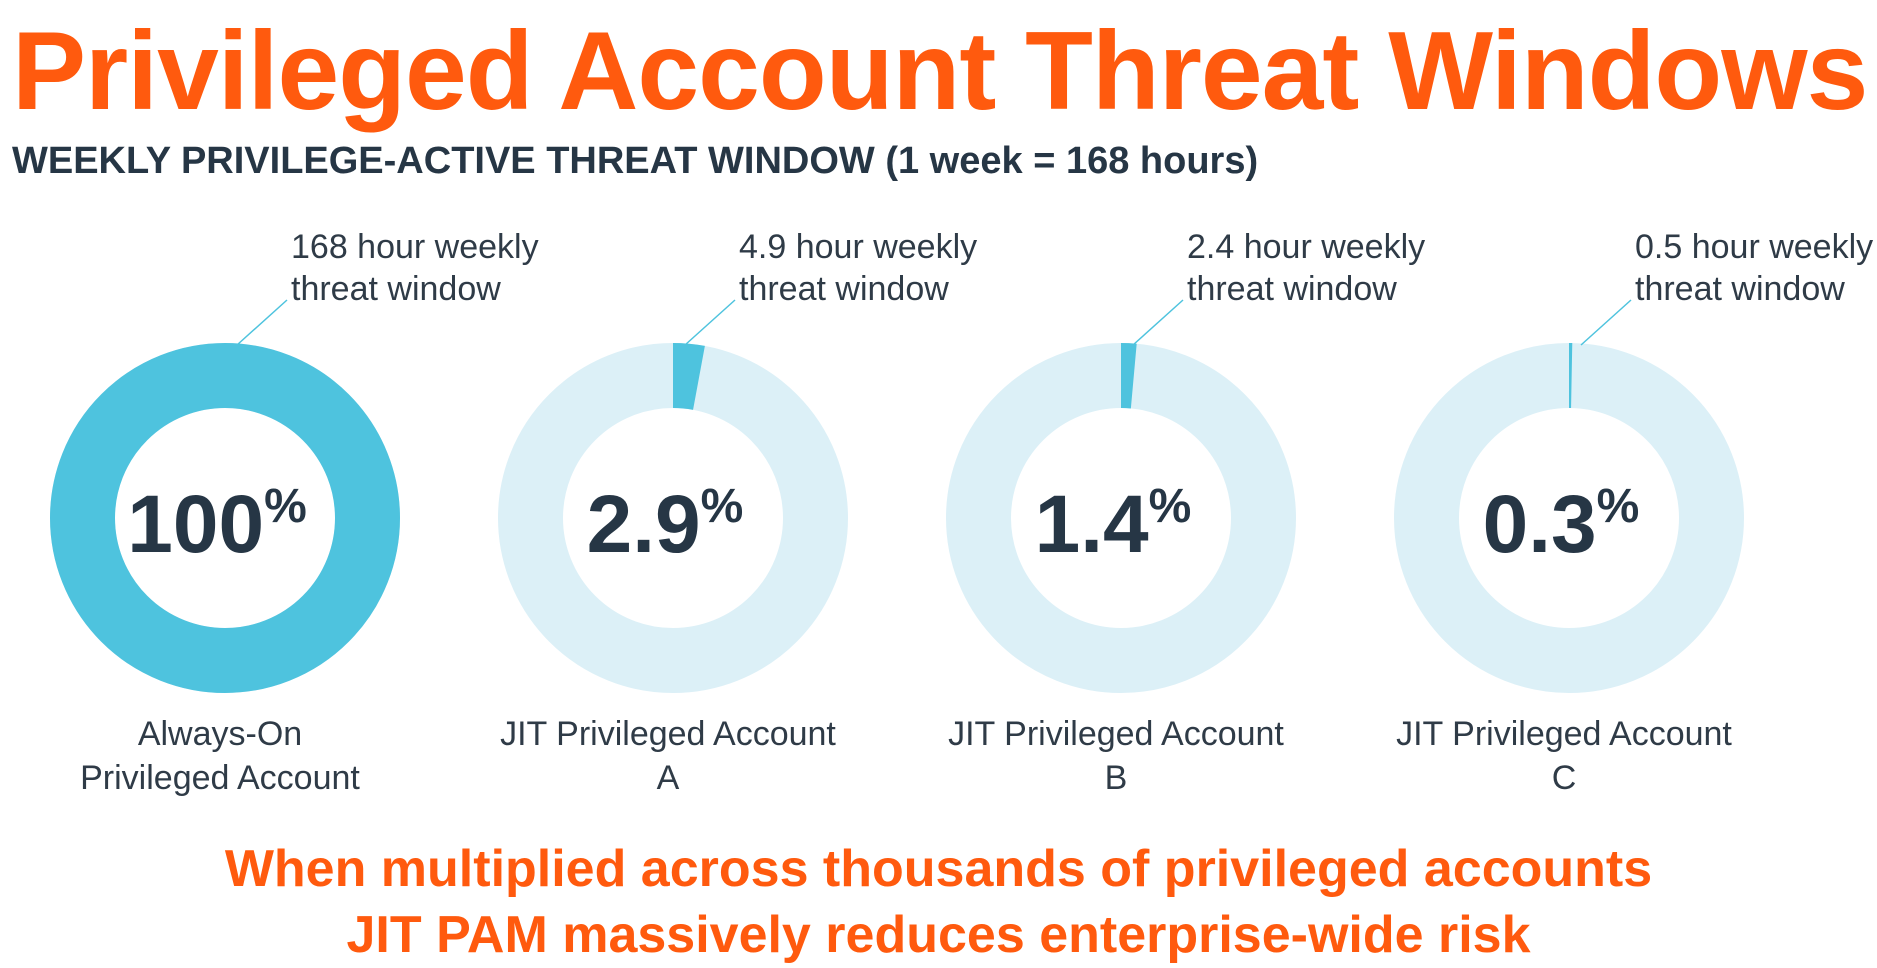 This screenshot has height=968, width=1877. Describe the element at coordinates (1092, 524) in the screenshot. I see `percent-value-2: 1.4` at that location.